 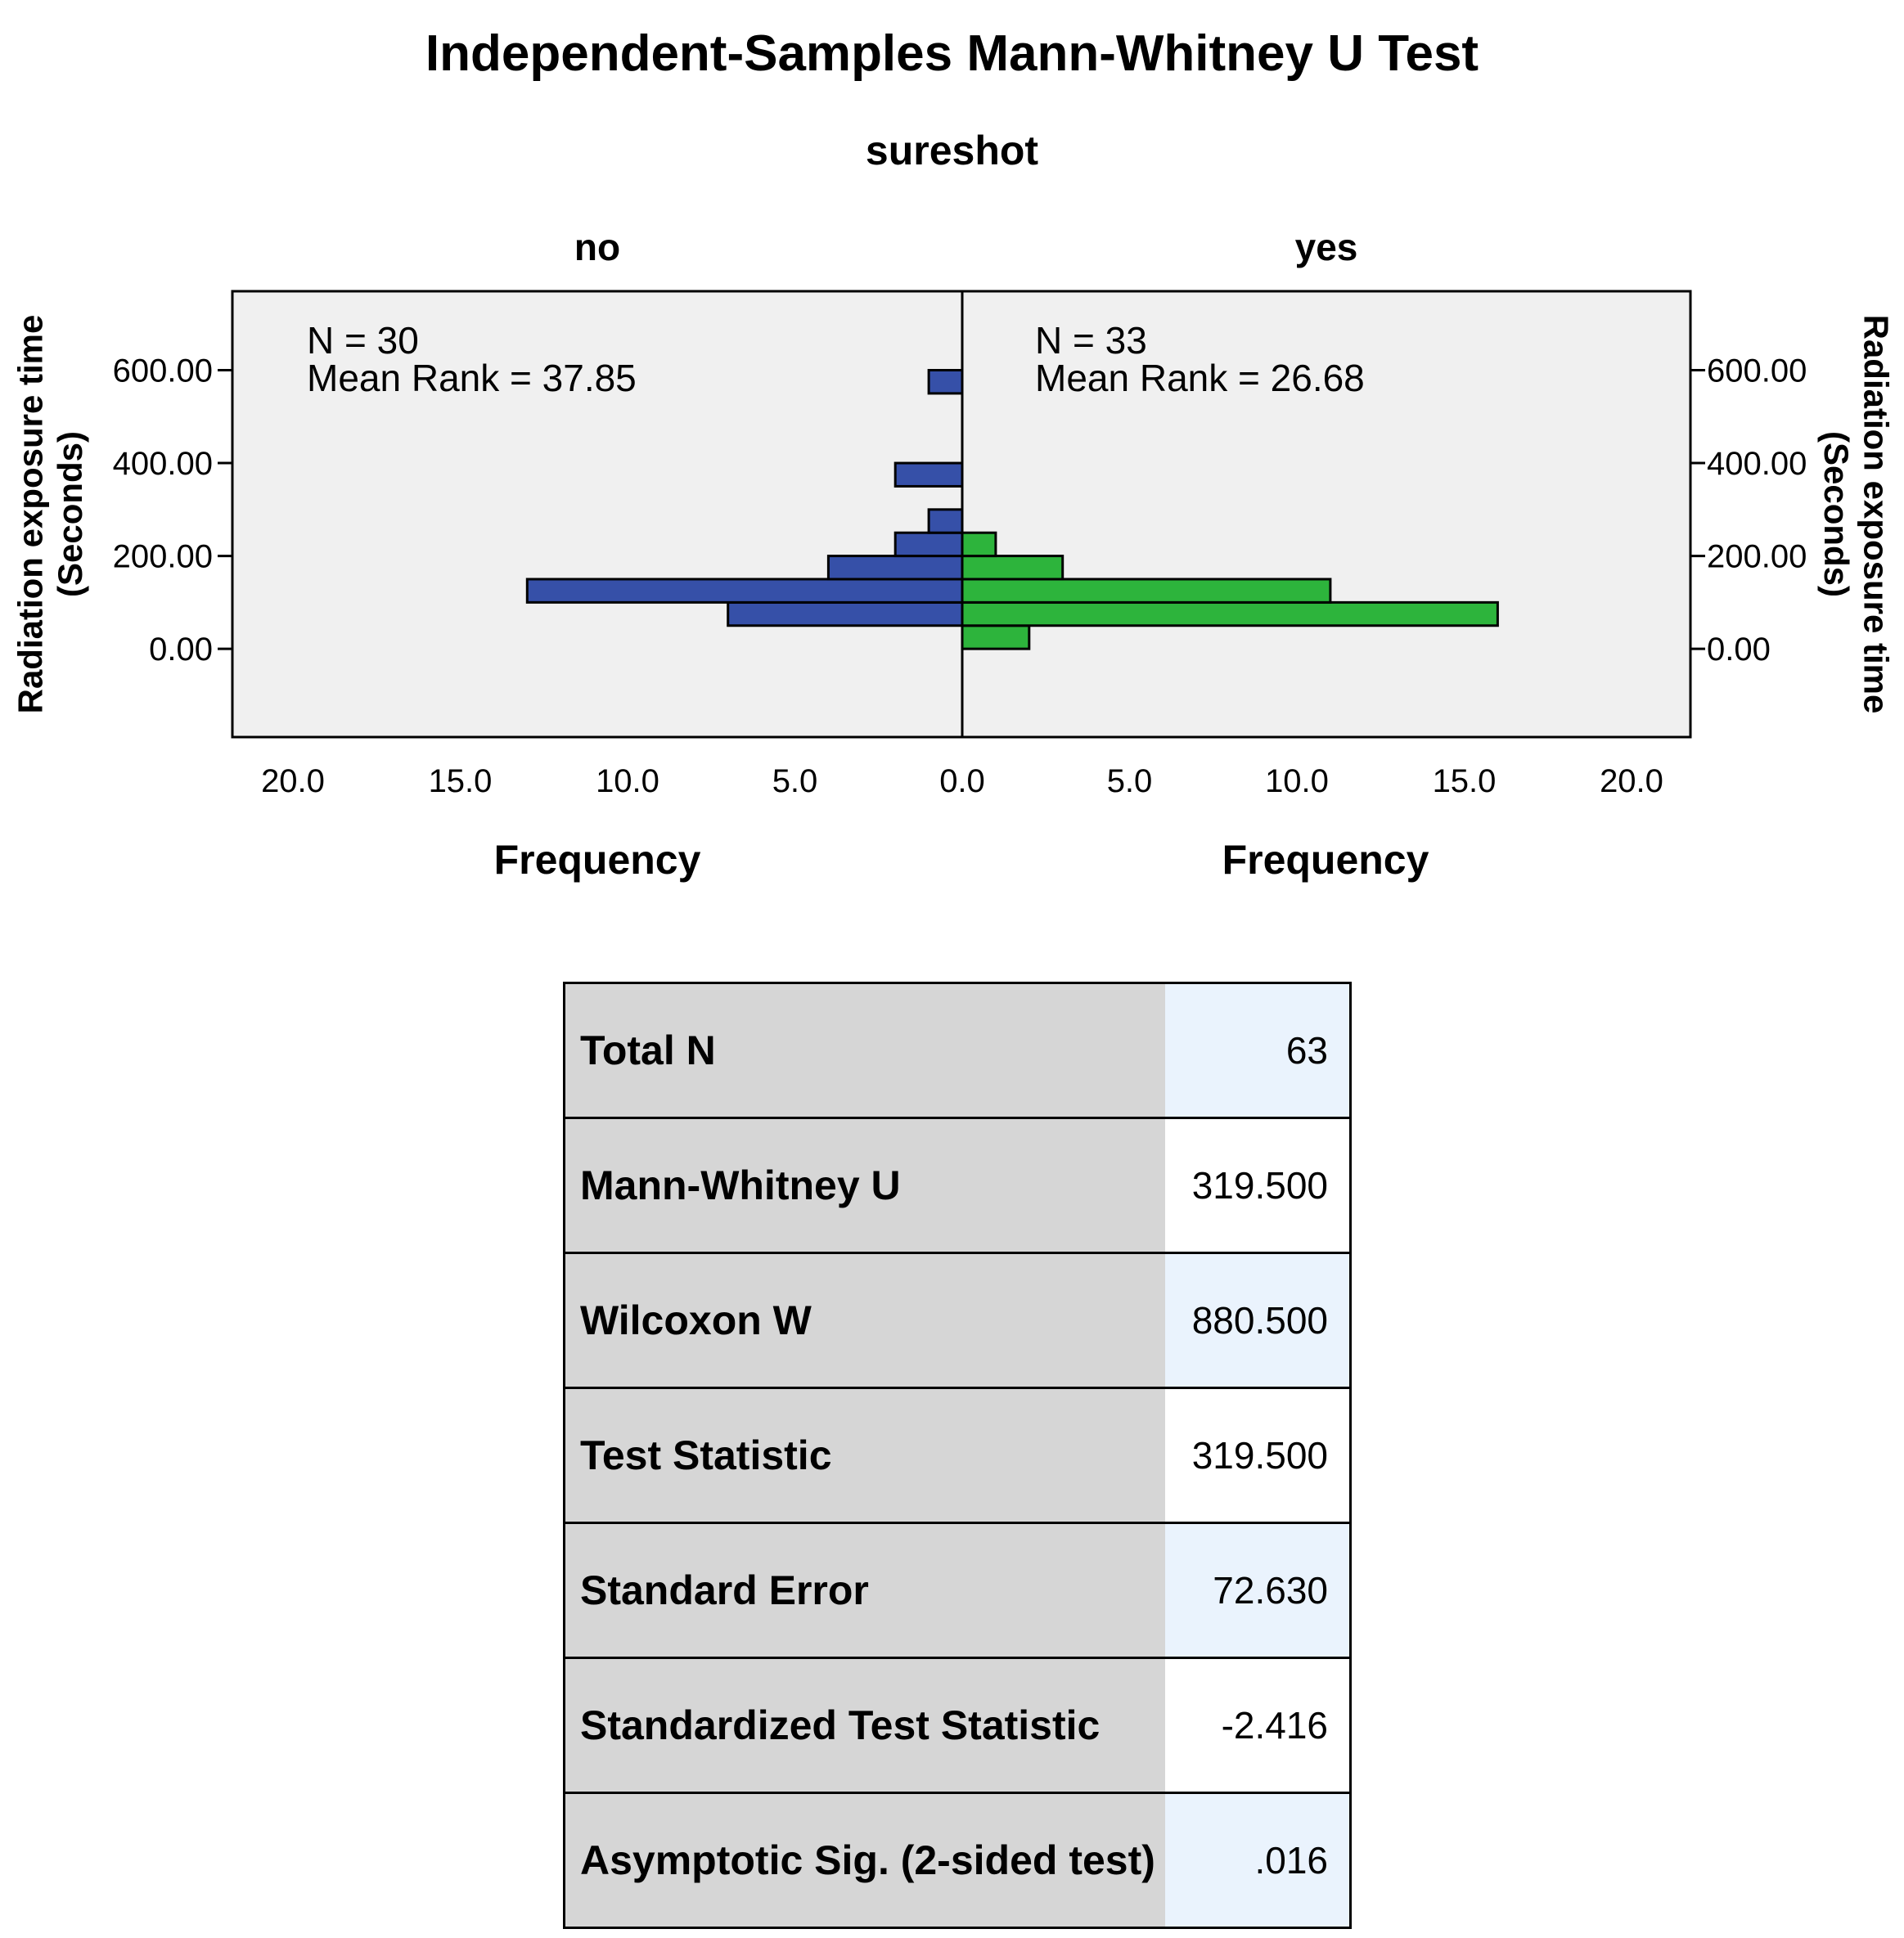 I want to click on n-label-yes: N = 33, so click(x=1091, y=340).